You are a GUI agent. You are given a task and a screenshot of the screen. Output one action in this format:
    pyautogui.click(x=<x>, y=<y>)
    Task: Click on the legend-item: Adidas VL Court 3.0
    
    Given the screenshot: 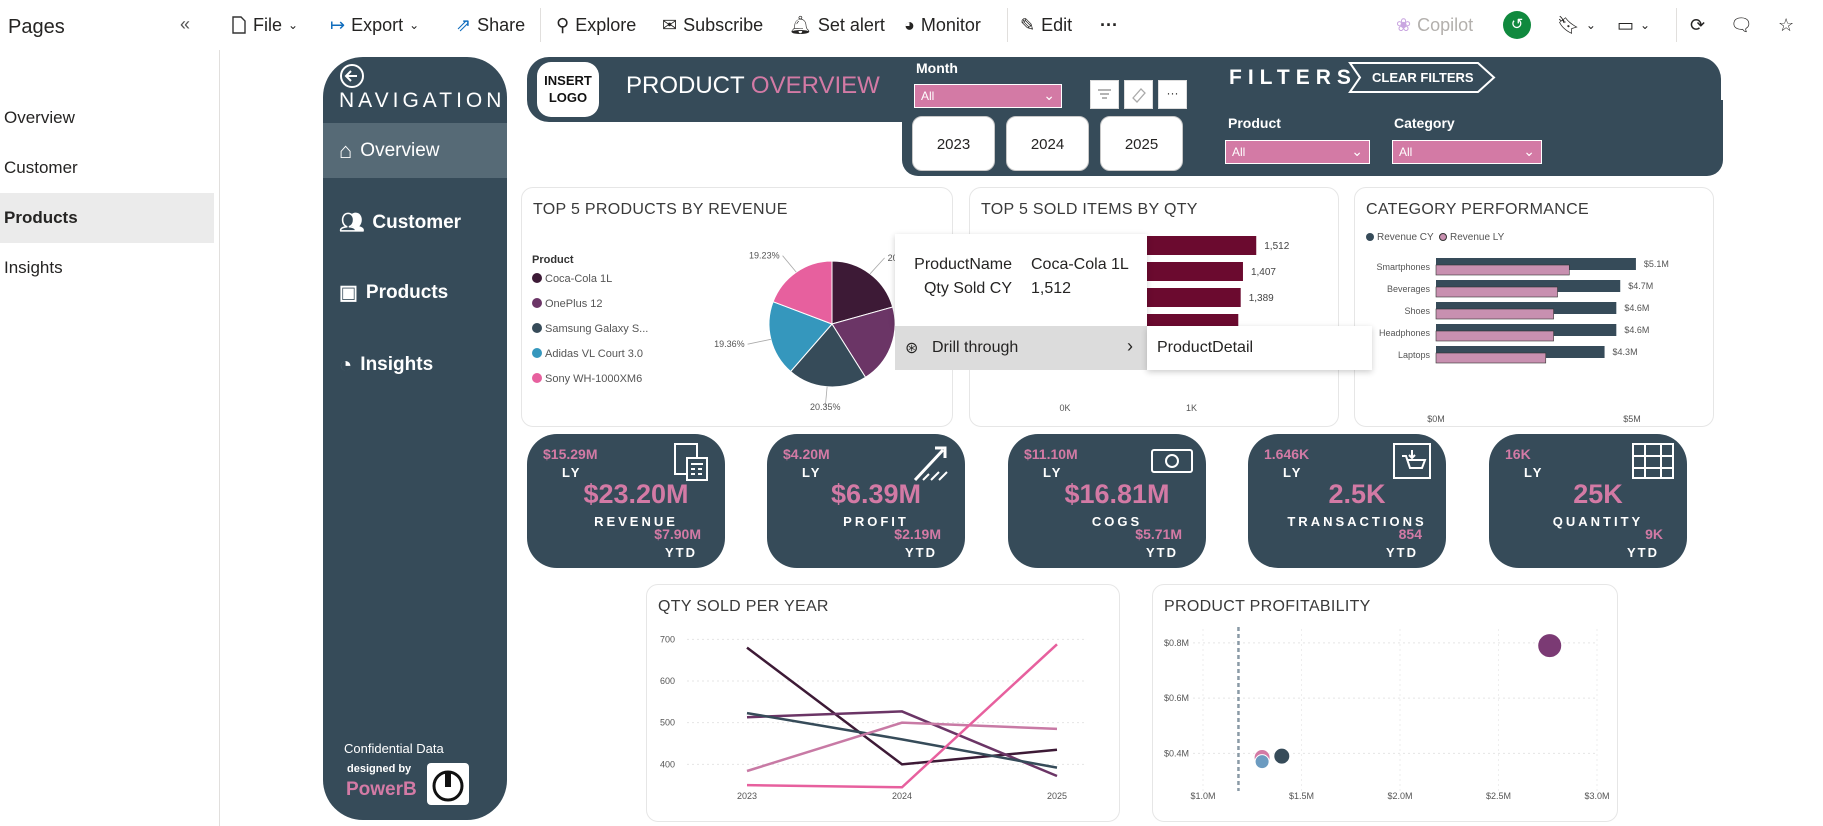 What is the action you would take?
    pyautogui.click(x=587, y=354)
    